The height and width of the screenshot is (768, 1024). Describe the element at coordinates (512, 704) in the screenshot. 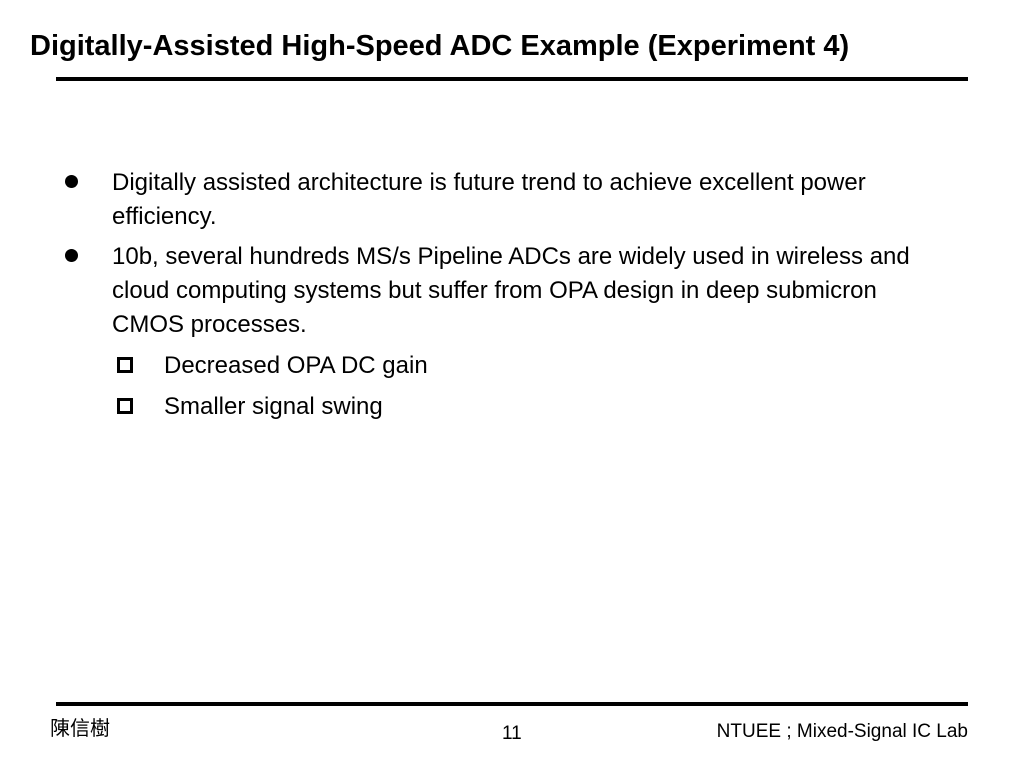

I see `footer-divider` at that location.